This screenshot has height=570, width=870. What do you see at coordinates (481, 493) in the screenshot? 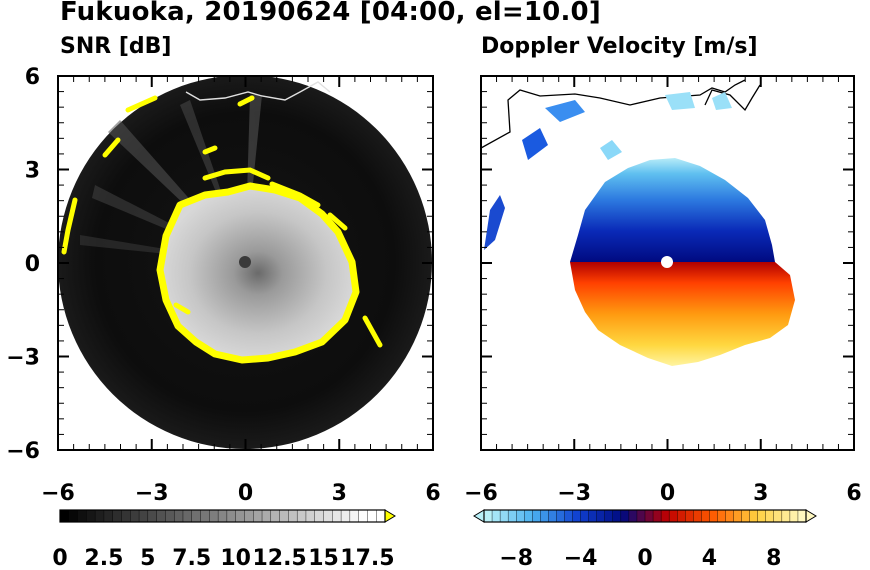
I see `doppler-x-tick-label: −6` at bounding box center [481, 493].